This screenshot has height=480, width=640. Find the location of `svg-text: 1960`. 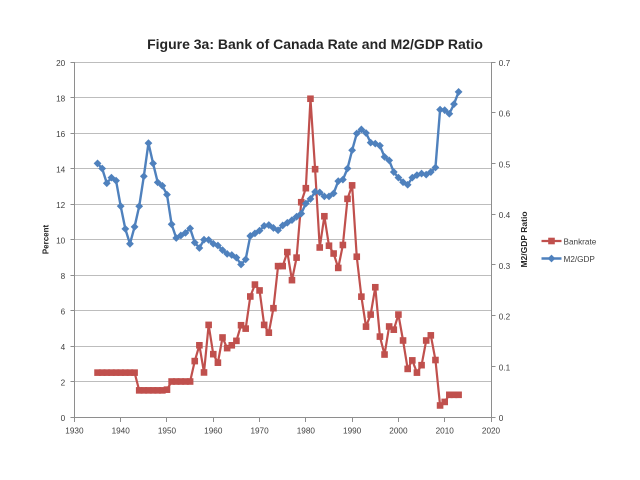

svg-text: 1960 is located at coordinates (213, 431).